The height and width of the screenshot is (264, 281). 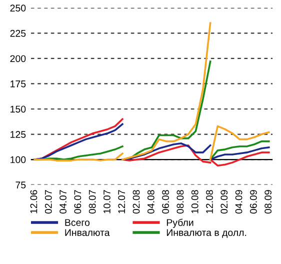 I want to click on x-tick-label: 04.07, so click(x=63, y=202).